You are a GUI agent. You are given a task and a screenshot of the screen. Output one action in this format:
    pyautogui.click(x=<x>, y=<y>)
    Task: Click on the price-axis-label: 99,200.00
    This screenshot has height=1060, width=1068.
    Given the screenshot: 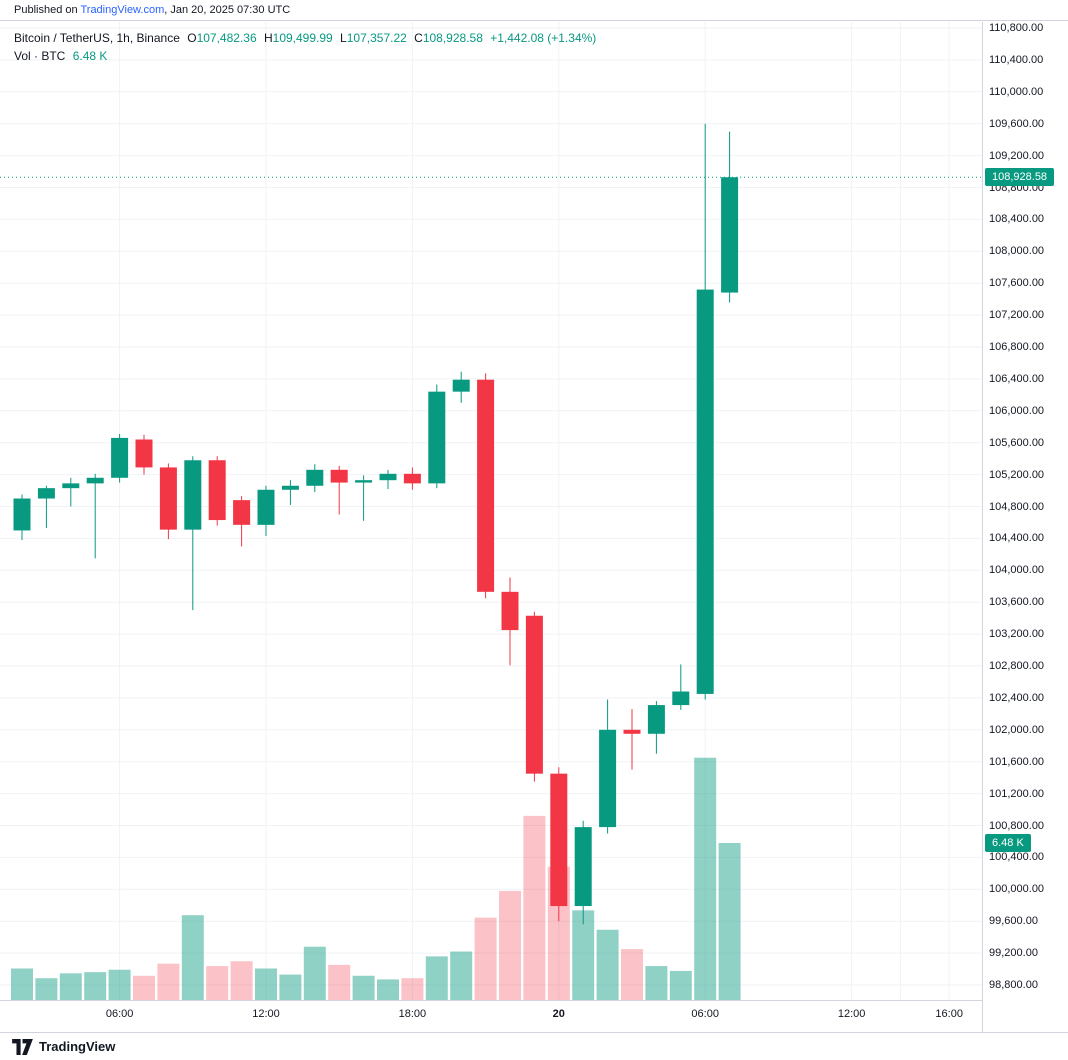 What is the action you would take?
    pyautogui.click(x=1013, y=953)
    